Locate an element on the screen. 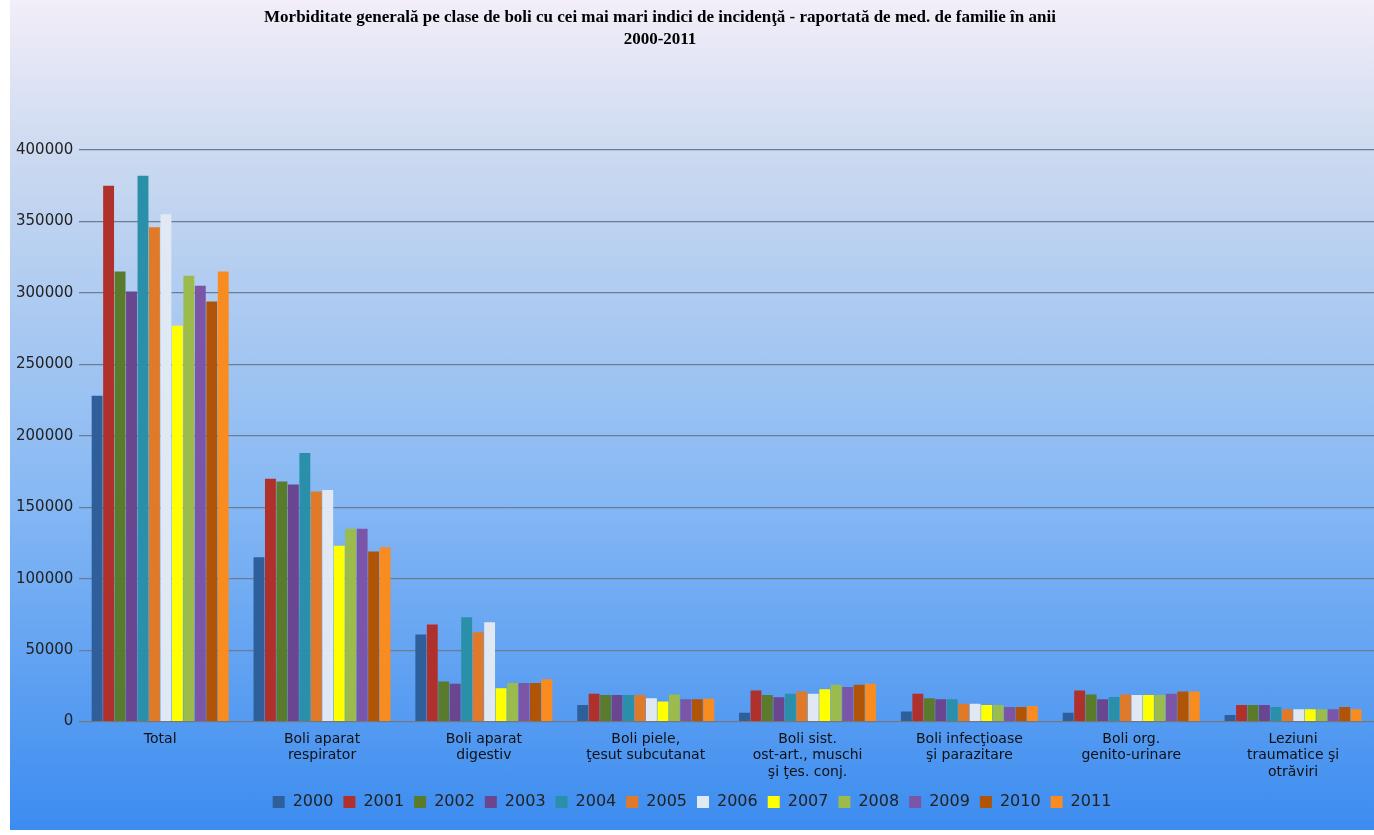 The width and height of the screenshot is (1374, 835). x-tick-label: Boli infecţioase şi parazitare is located at coordinates (969, 746).